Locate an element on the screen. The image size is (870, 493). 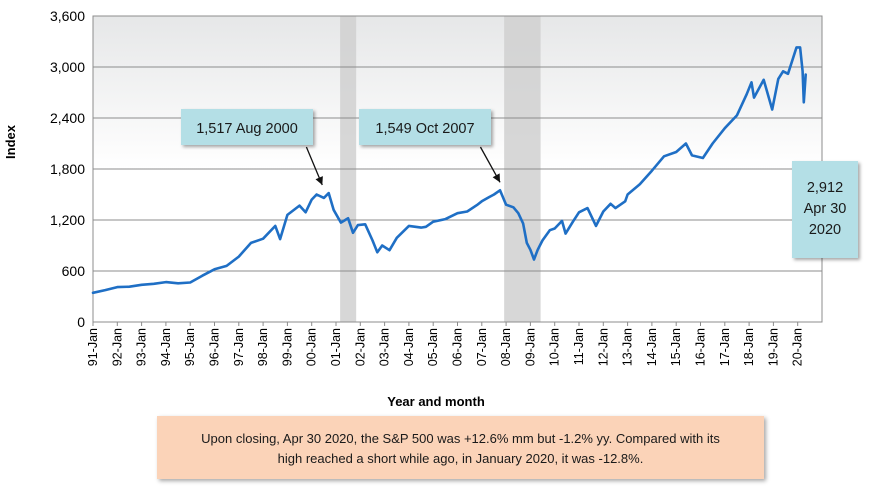
peak-callout-text: 1,549 Oct 2007 is located at coordinates (424, 129).